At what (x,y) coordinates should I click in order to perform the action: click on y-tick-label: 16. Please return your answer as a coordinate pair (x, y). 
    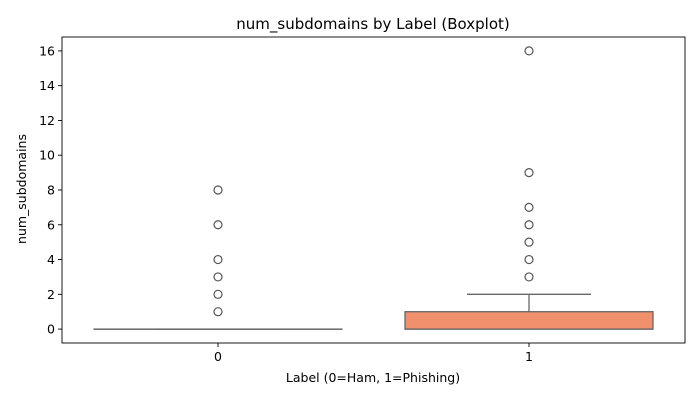
    Looking at the image, I should click on (47, 50).